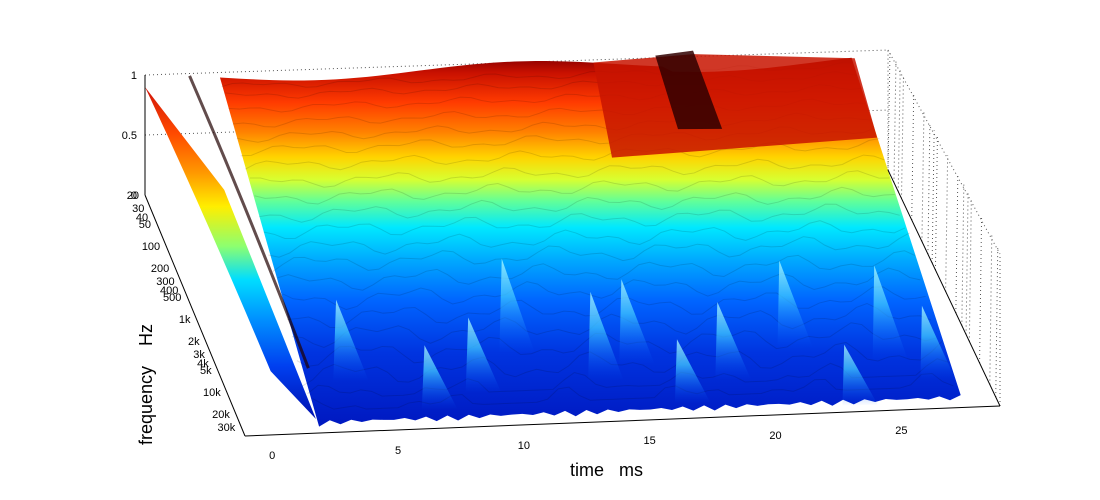  What do you see at coordinates (169, 291) in the screenshot?
I see `frequency-tick-label: 400` at bounding box center [169, 291].